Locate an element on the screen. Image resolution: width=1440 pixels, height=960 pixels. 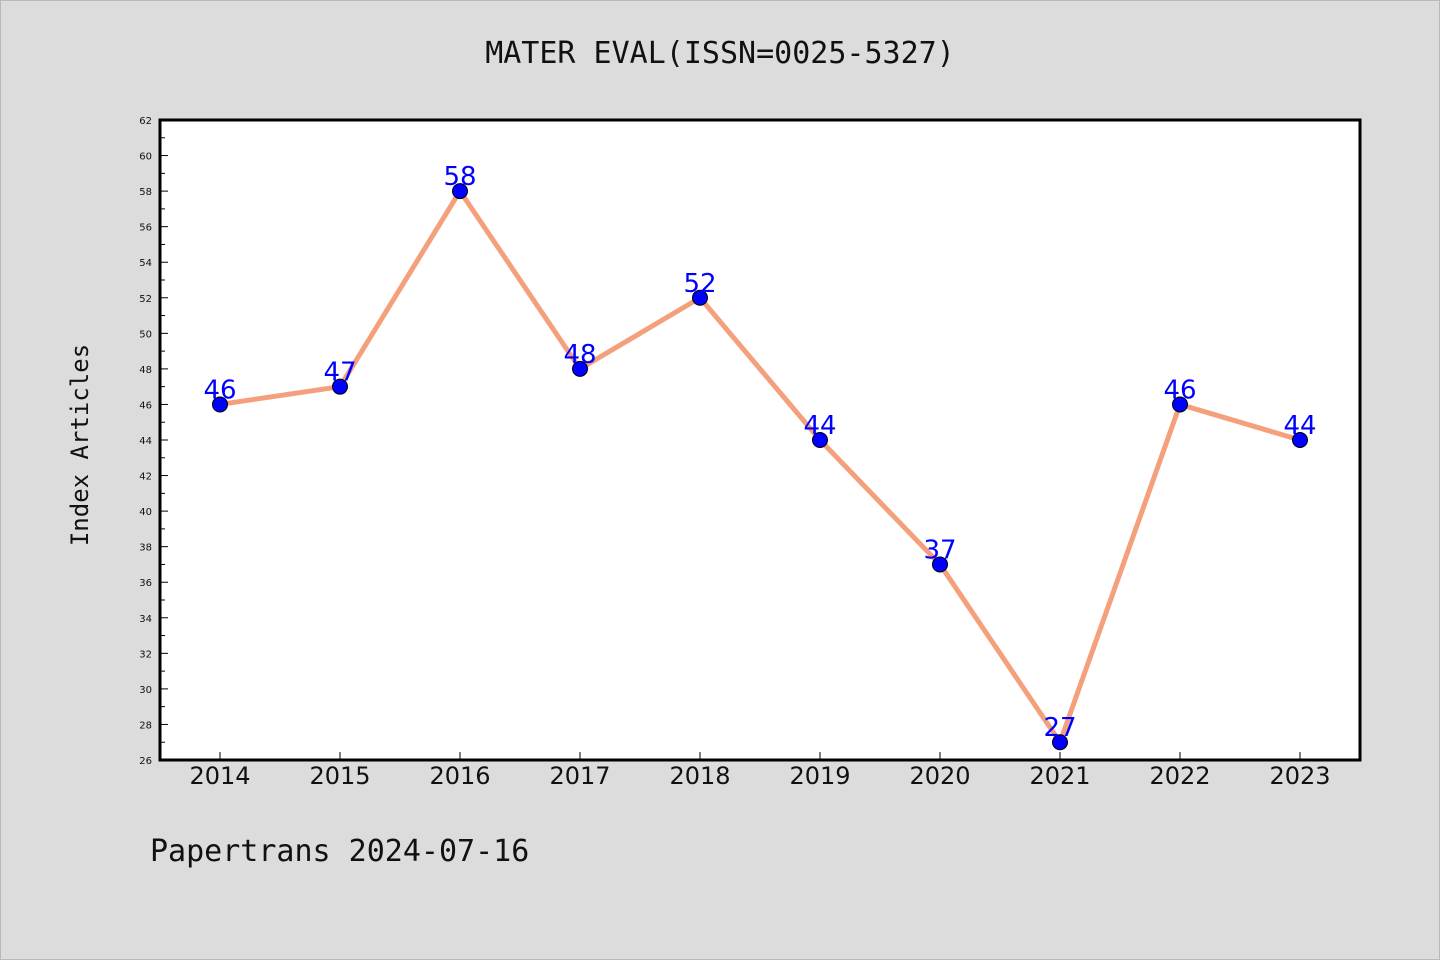
data-label: 47 is located at coordinates (339, 373).